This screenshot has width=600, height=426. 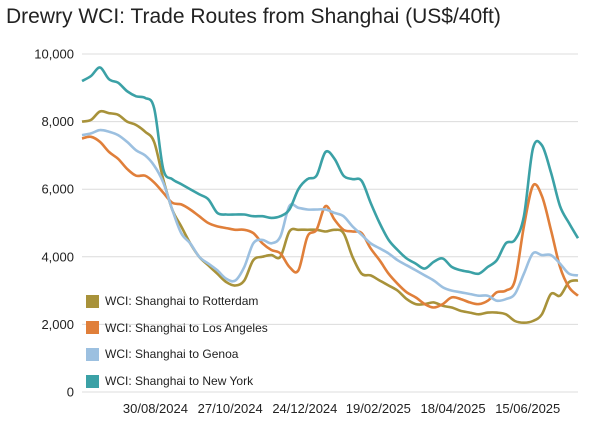 I want to click on y-tick-label: 6,000, so click(x=57, y=189).